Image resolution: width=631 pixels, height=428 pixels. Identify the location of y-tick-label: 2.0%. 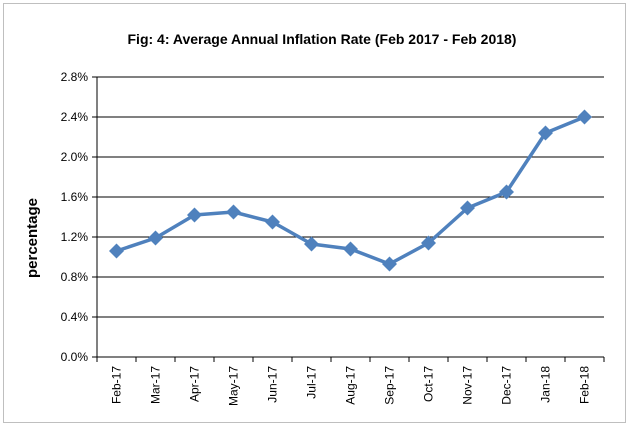
(75, 157).